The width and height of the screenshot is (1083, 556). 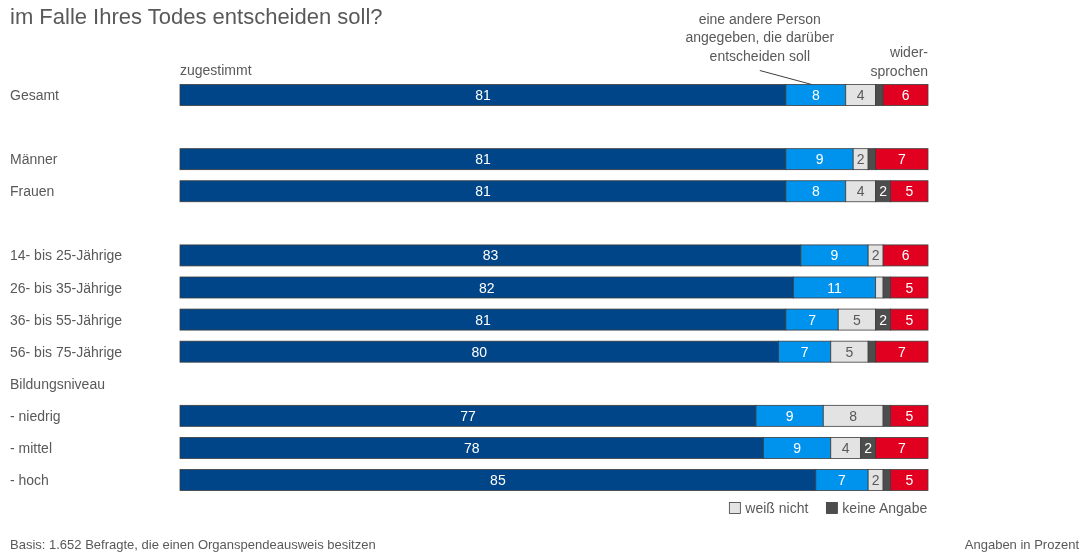 I want to click on y-tick-label: Frauen, so click(x=32, y=191).